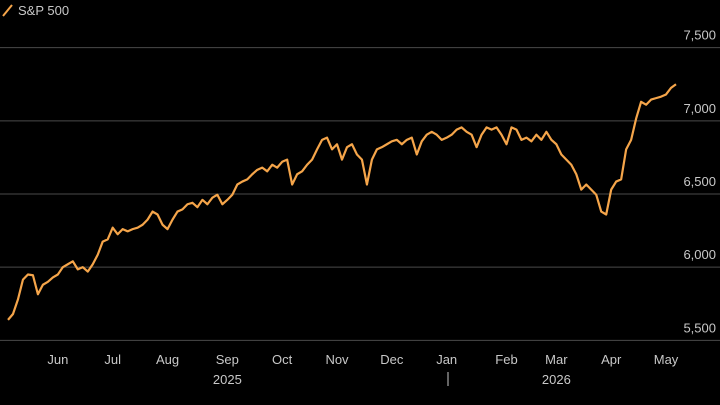 This screenshot has width=720, height=405. Describe the element at coordinates (392, 359) in the screenshot. I see `x-tick-label: Dec` at that location.